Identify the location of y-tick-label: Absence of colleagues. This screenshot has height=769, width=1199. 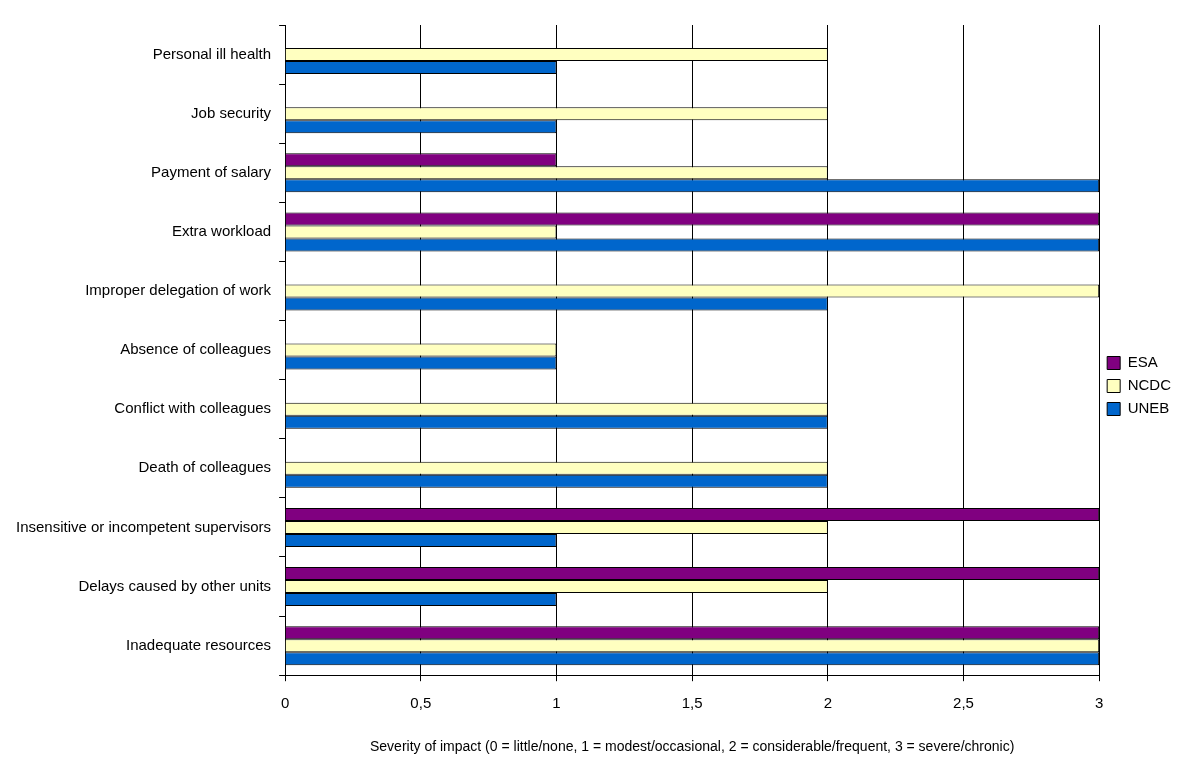
(196, 349).